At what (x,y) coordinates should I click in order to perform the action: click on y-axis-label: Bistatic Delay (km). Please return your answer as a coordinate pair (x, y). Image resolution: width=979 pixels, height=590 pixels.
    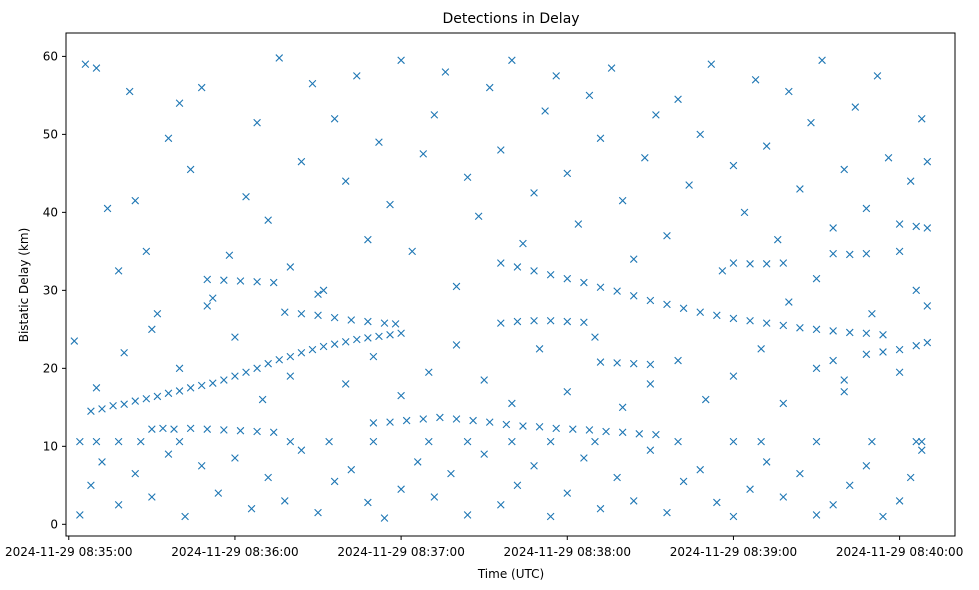
    Looking at the image, I should click on (24, 285).